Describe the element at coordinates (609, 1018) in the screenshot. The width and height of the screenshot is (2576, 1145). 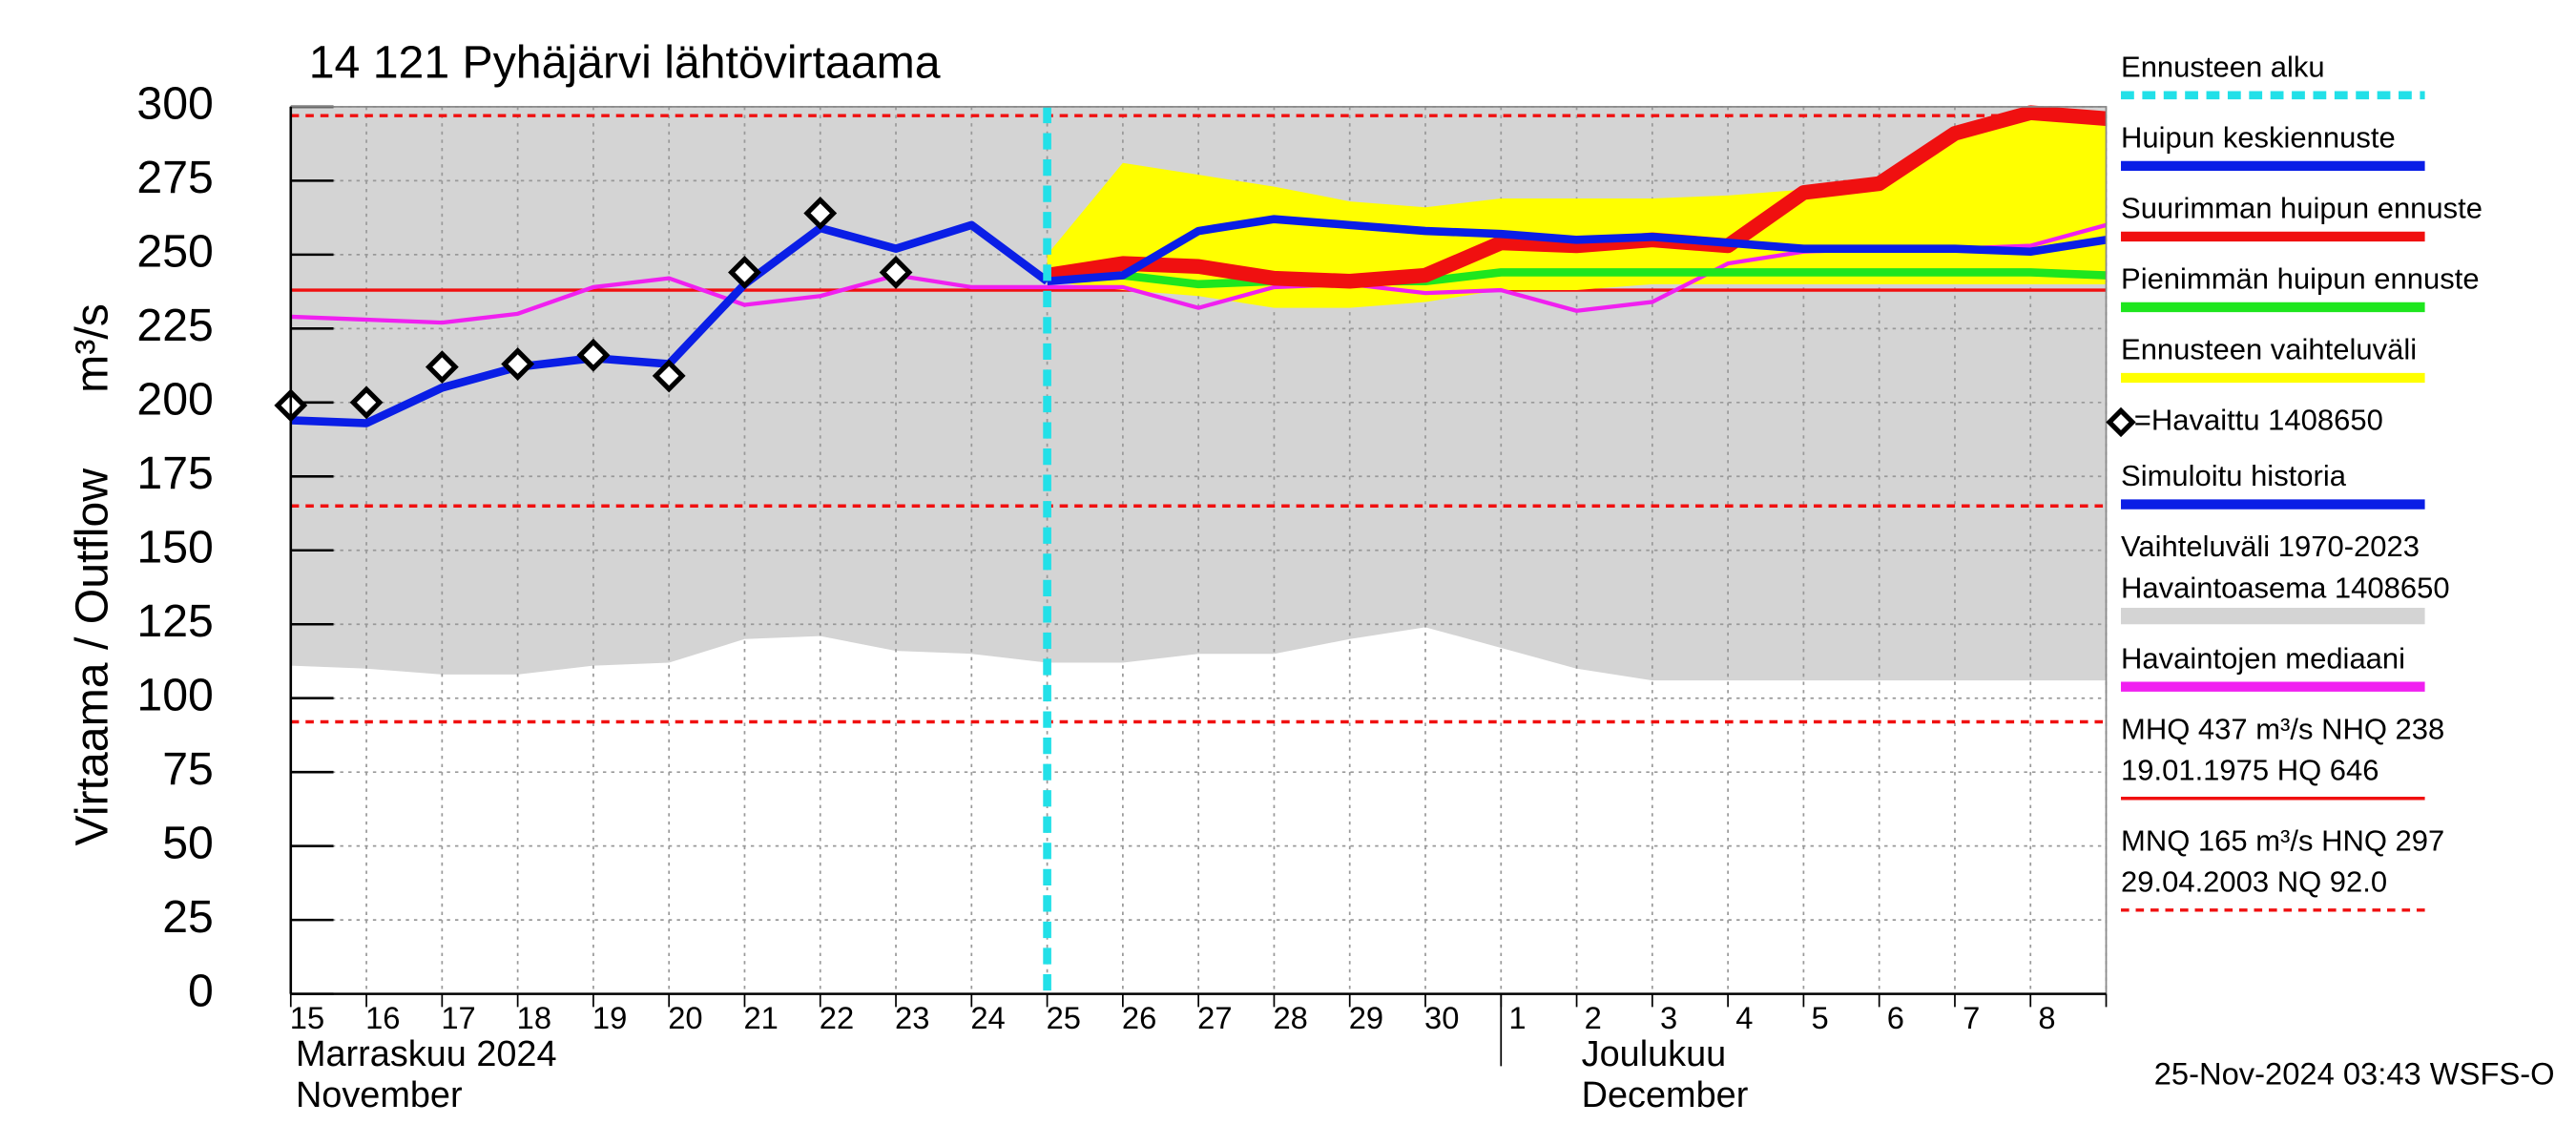
I see `x-tick-label: 19` at that location.